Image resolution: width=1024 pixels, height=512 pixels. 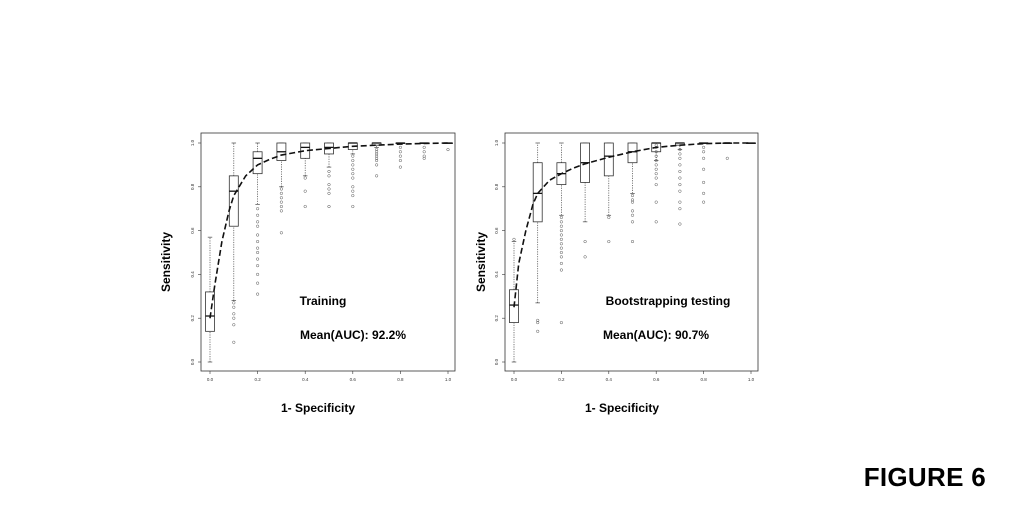 I want to click on panel-title: Training, so click(x=323, y=301).